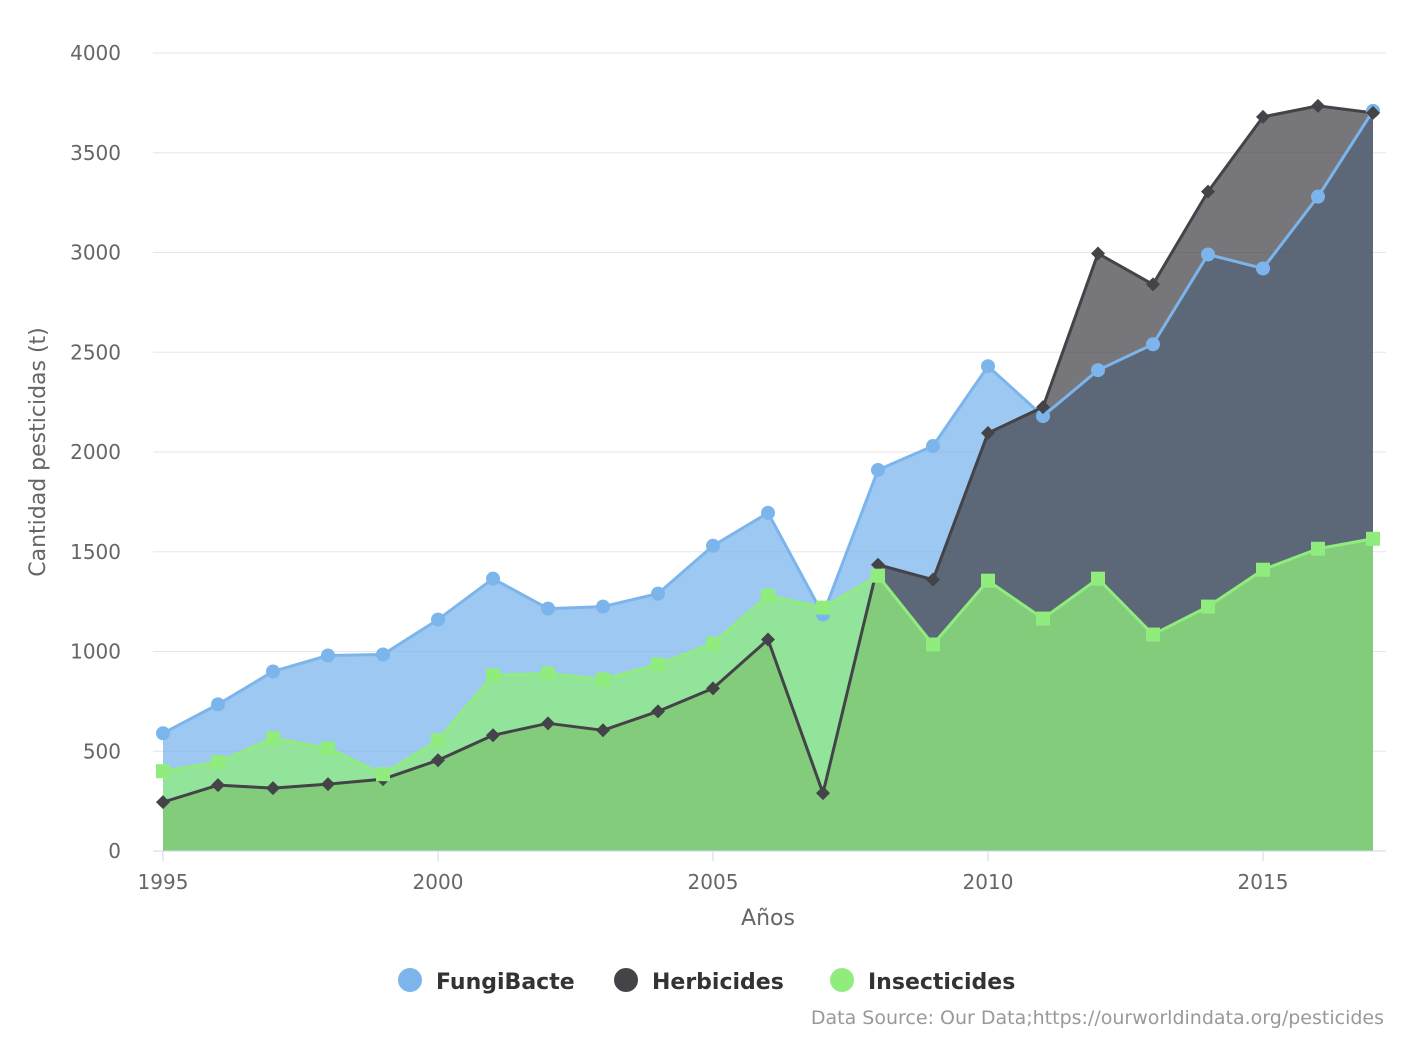 This screenshot has width=1408, height=1056. What do you see at coordinates (1263, 882) in the screenshot?
I see `x-tick-label: 2015` at bounding box center [1263, 882].